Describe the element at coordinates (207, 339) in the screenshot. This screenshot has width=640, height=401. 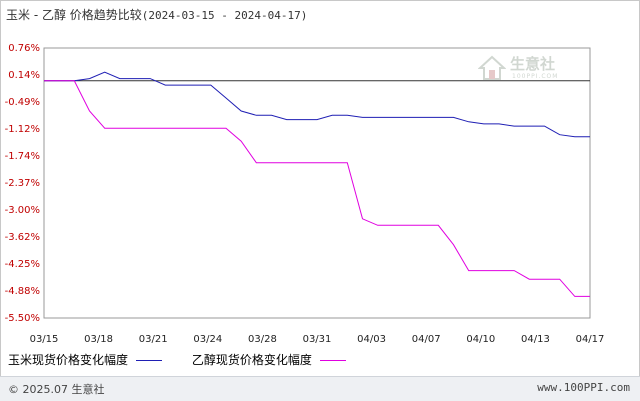
I see `x-tick-label: 03/24` at that location.